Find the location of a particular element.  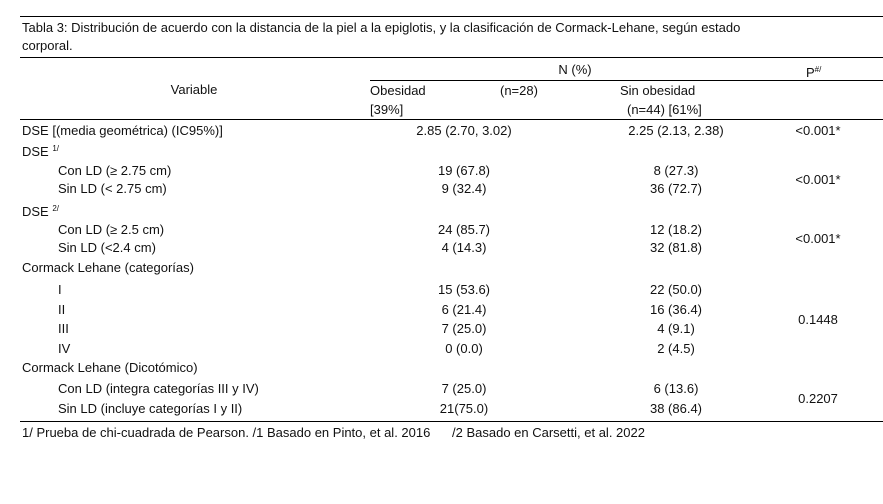

row-label-text: Con LD (integra categorías III y IV) is located at coordinates (158, 388).